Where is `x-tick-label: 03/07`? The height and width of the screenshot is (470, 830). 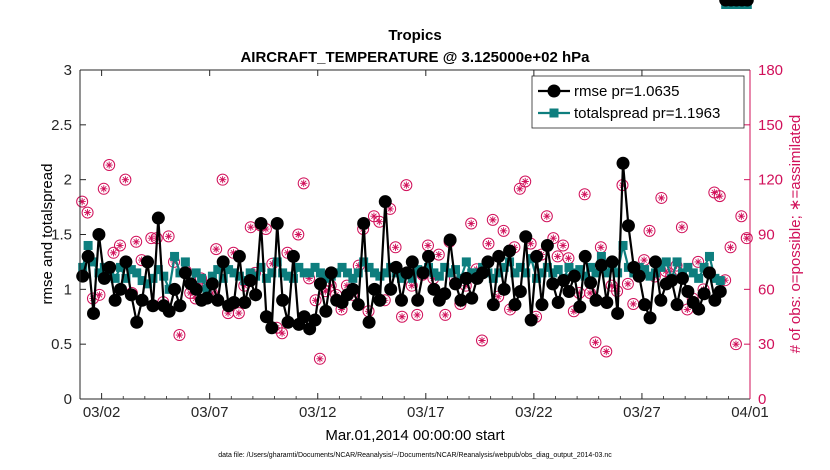
x-tick-label: 03/07 is located at coordinates (210, 412).